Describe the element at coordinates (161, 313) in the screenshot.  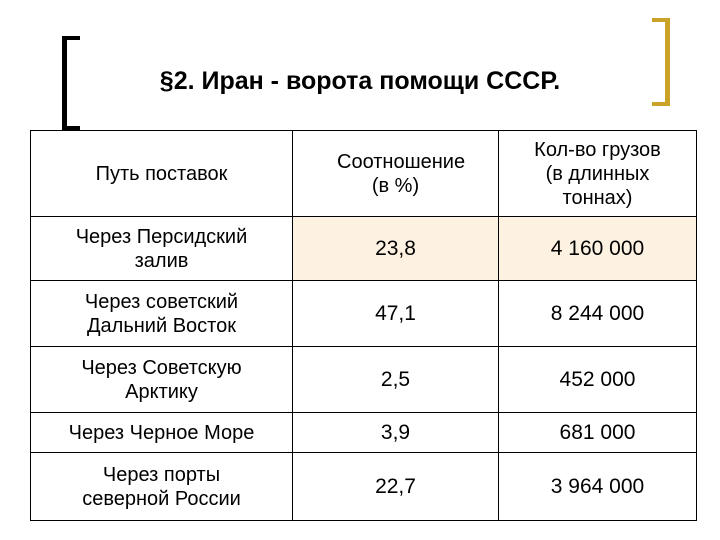
I see `route-cell: Через советский Дальний Восток` at that location.